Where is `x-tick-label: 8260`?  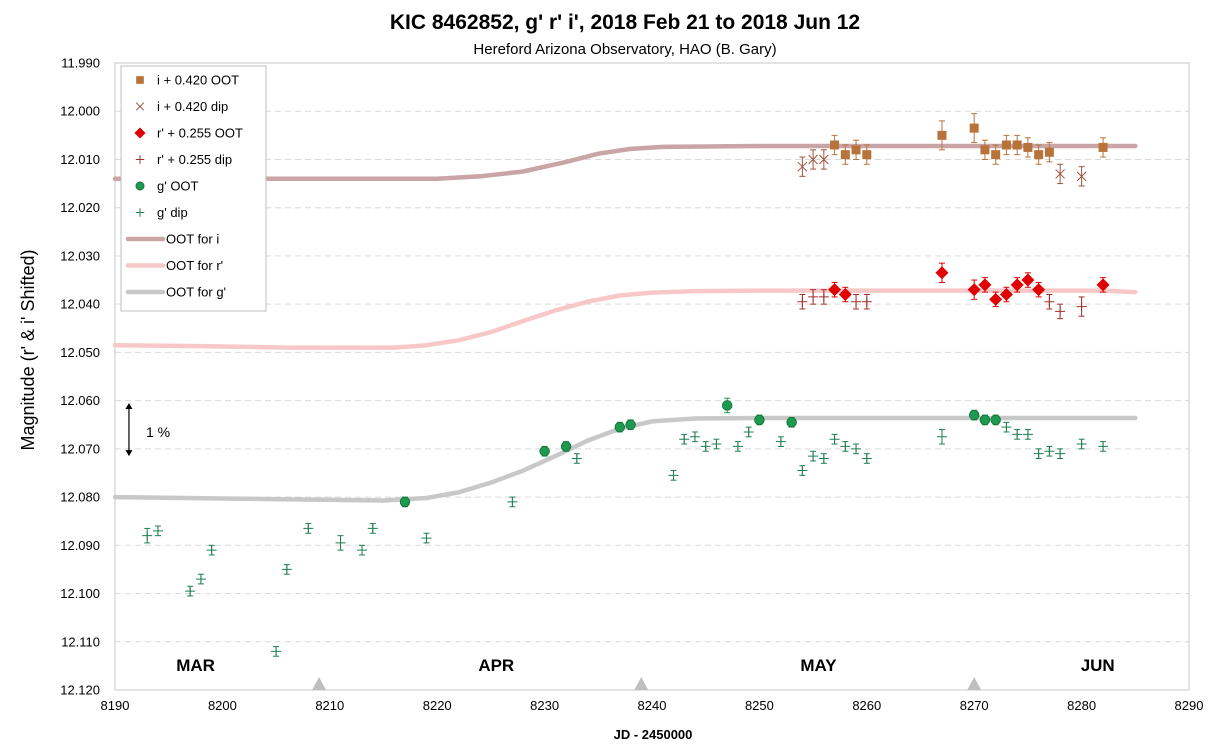
x-tick-label: 8260 is located at coordinates (866, 705).